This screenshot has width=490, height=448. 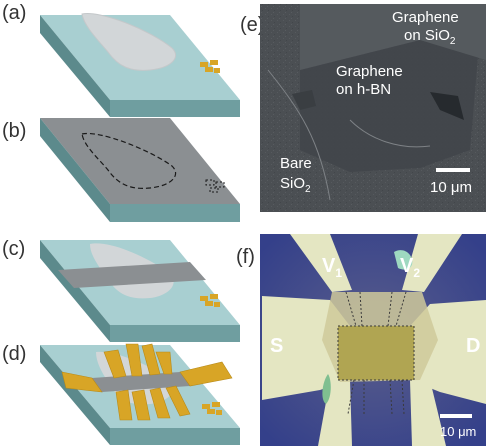 What do you see at coordinates (453, 170) in the screenshot?
I see `sem-scalebar` at bounding box center [453, 170].